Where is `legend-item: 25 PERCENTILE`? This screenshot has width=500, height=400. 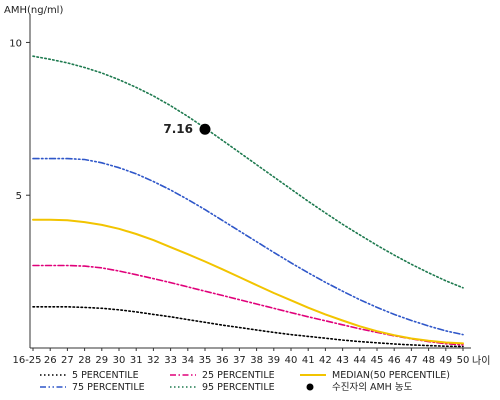
legend-item: 25 PERCENTILE is located at coordinates (222, 375).